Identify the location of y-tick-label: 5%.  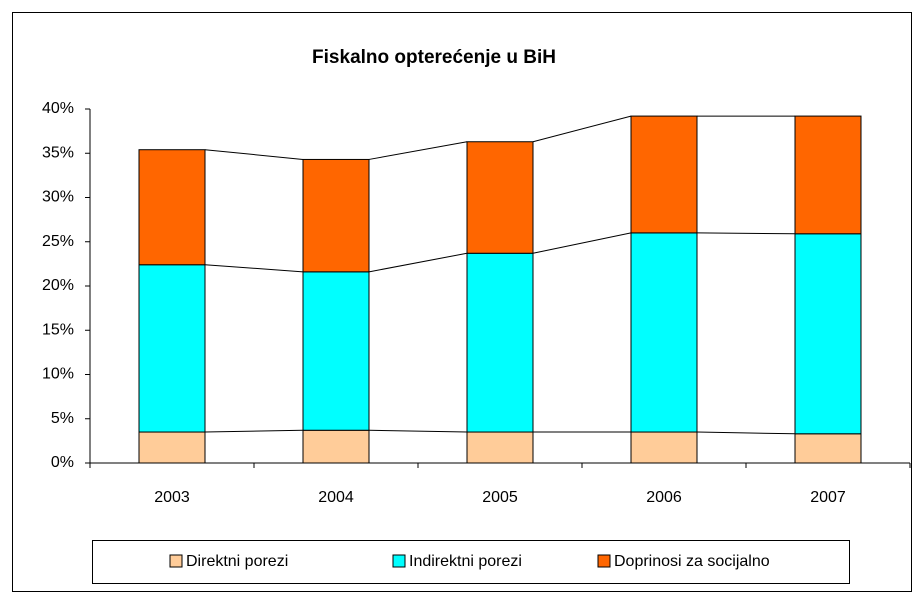
(62, 418).